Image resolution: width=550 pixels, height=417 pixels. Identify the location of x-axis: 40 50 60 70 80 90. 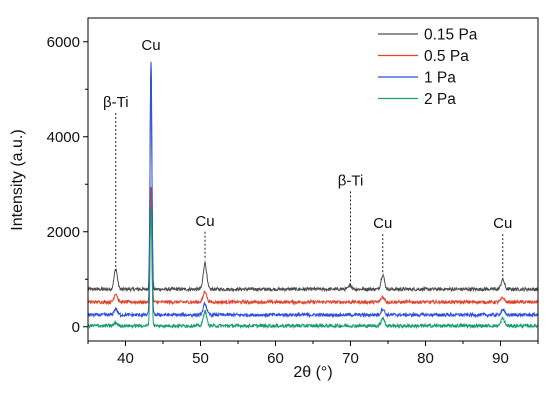
(313, 354).